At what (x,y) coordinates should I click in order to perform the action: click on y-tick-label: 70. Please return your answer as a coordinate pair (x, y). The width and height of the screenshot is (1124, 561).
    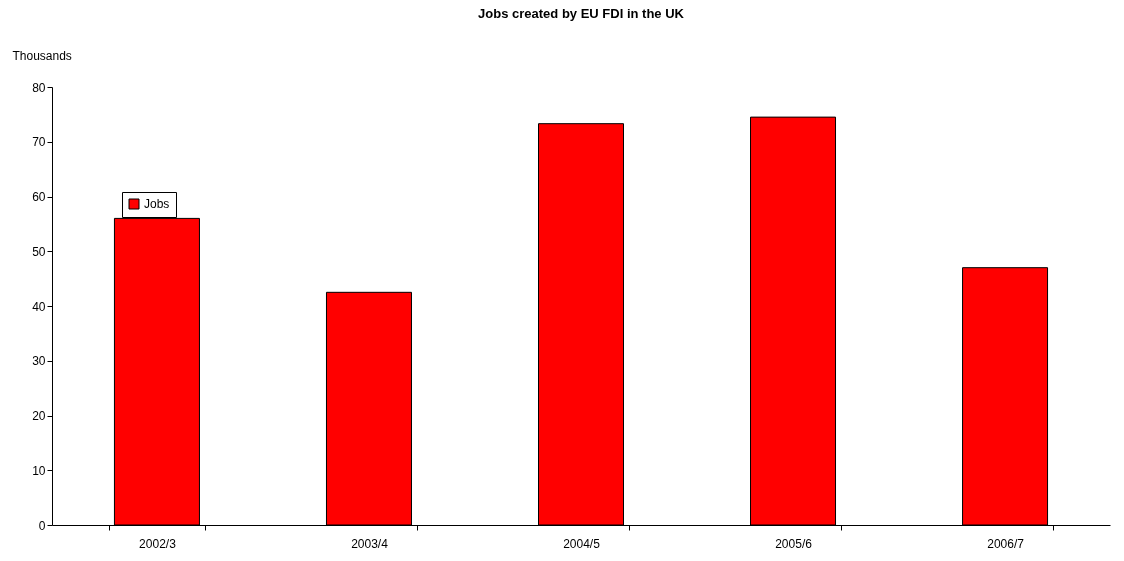
    Looking at the image, I should click on (39, 142).